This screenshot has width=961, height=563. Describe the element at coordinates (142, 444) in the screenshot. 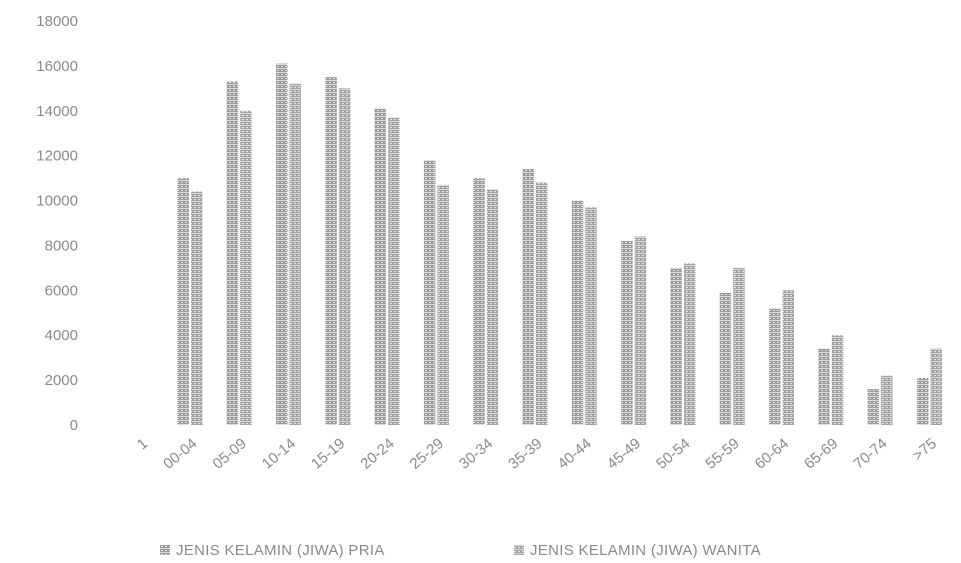

I see `x-tick-label: 1` at that location.